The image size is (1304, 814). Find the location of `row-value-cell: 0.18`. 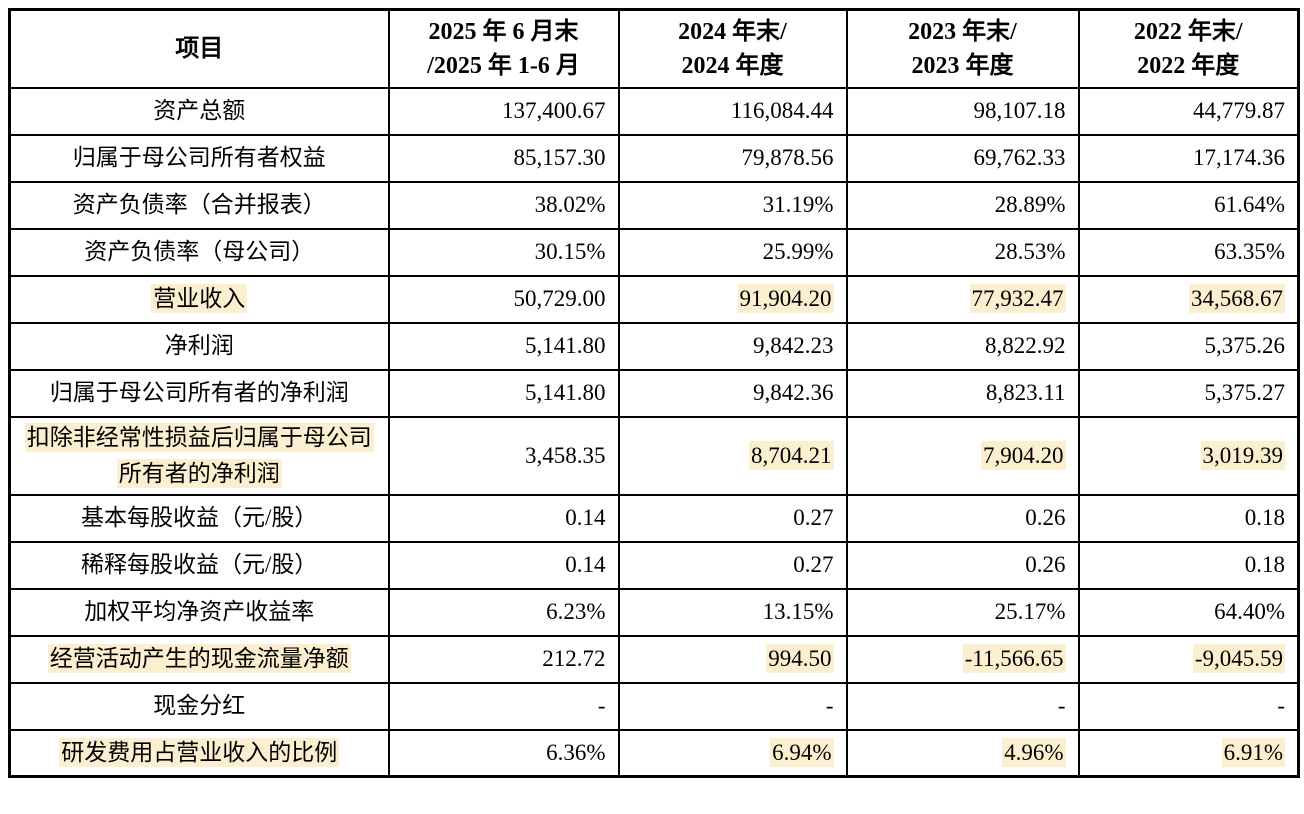

row-value-cell: 0.18 is located at coordinates (1188, 565).